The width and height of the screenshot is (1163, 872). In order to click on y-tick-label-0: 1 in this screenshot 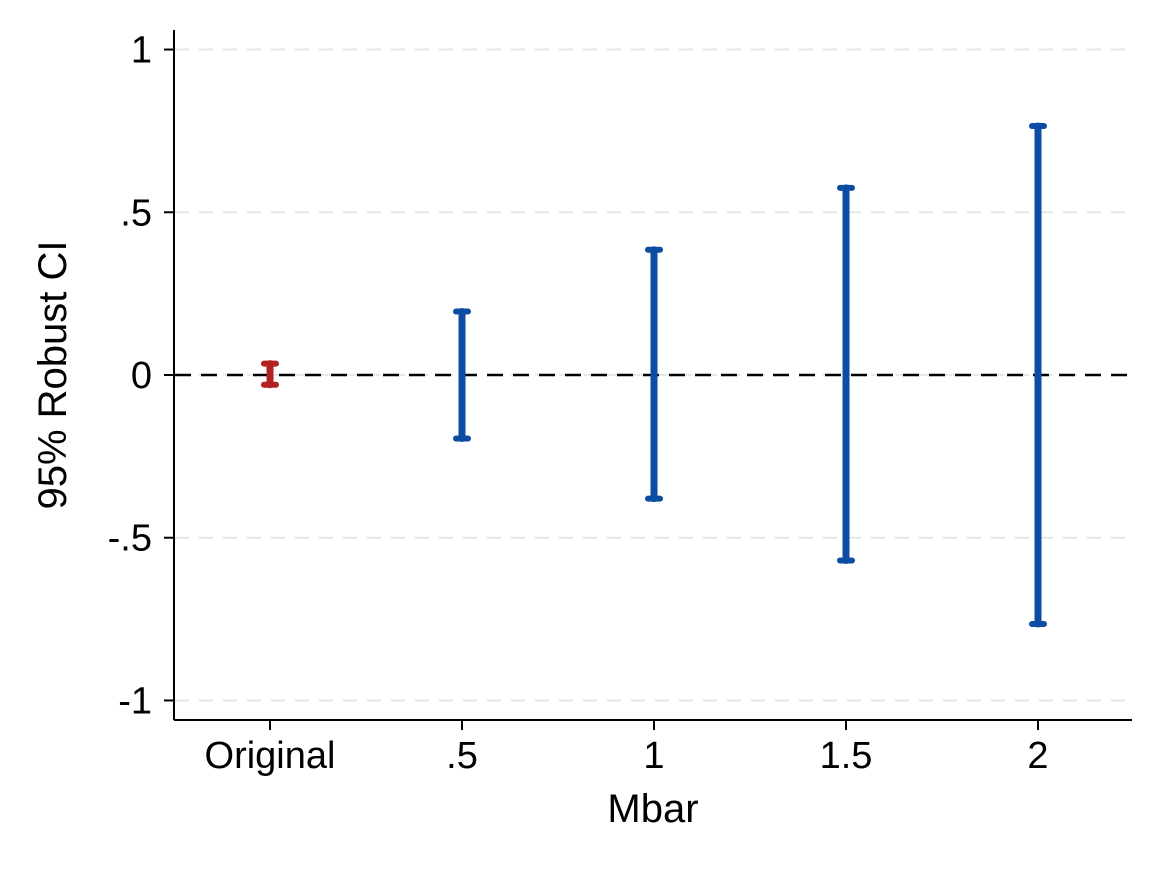, I will do `click(141, 51)`.